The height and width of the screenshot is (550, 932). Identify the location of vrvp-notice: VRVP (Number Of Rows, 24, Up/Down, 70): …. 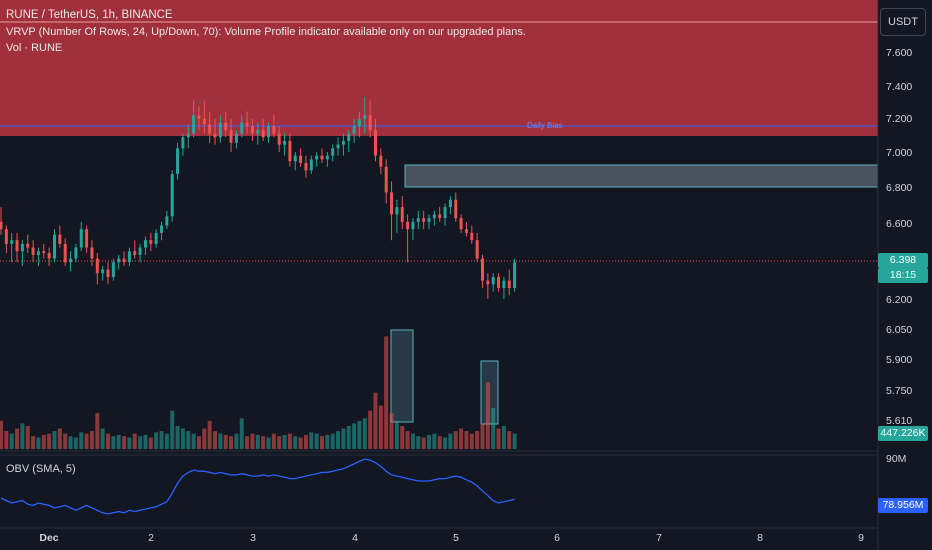
(266, 32).